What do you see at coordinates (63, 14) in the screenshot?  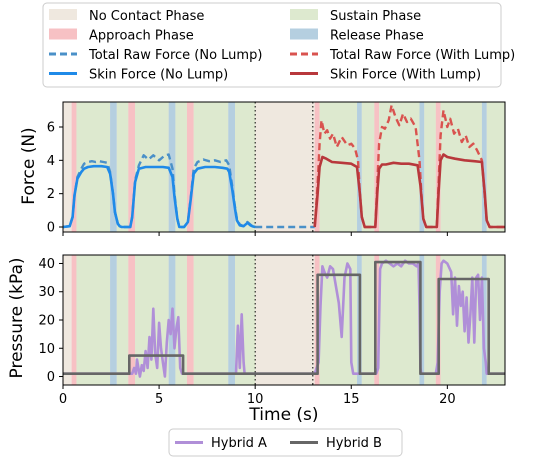 I see `legend-swatch-no-contact-phase` at bounding box center [63, 14].